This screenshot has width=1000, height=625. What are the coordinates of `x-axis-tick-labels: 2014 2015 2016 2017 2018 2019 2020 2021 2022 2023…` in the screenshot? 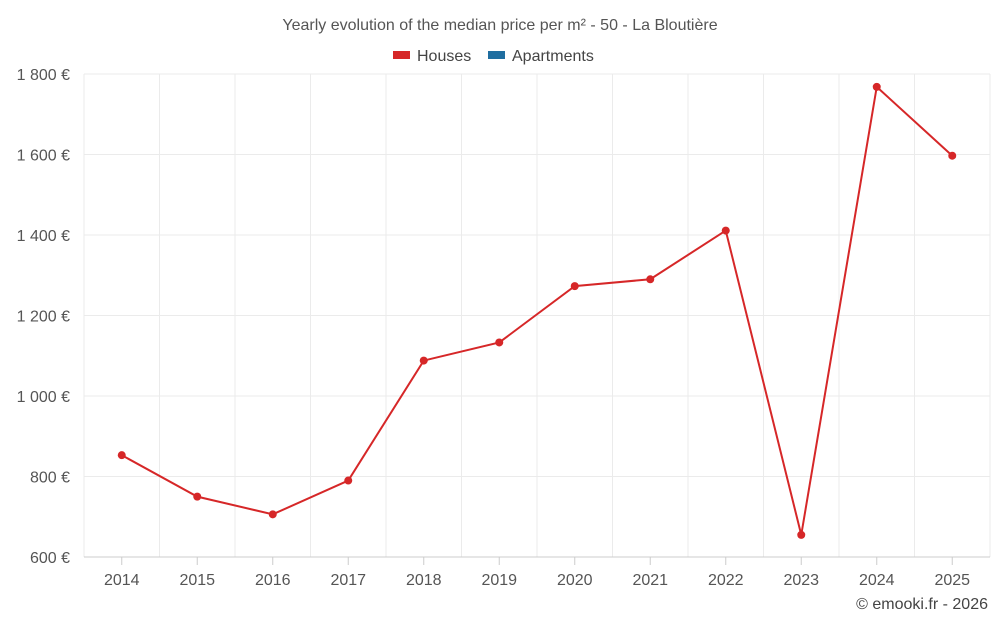 It's located at (537, 573).